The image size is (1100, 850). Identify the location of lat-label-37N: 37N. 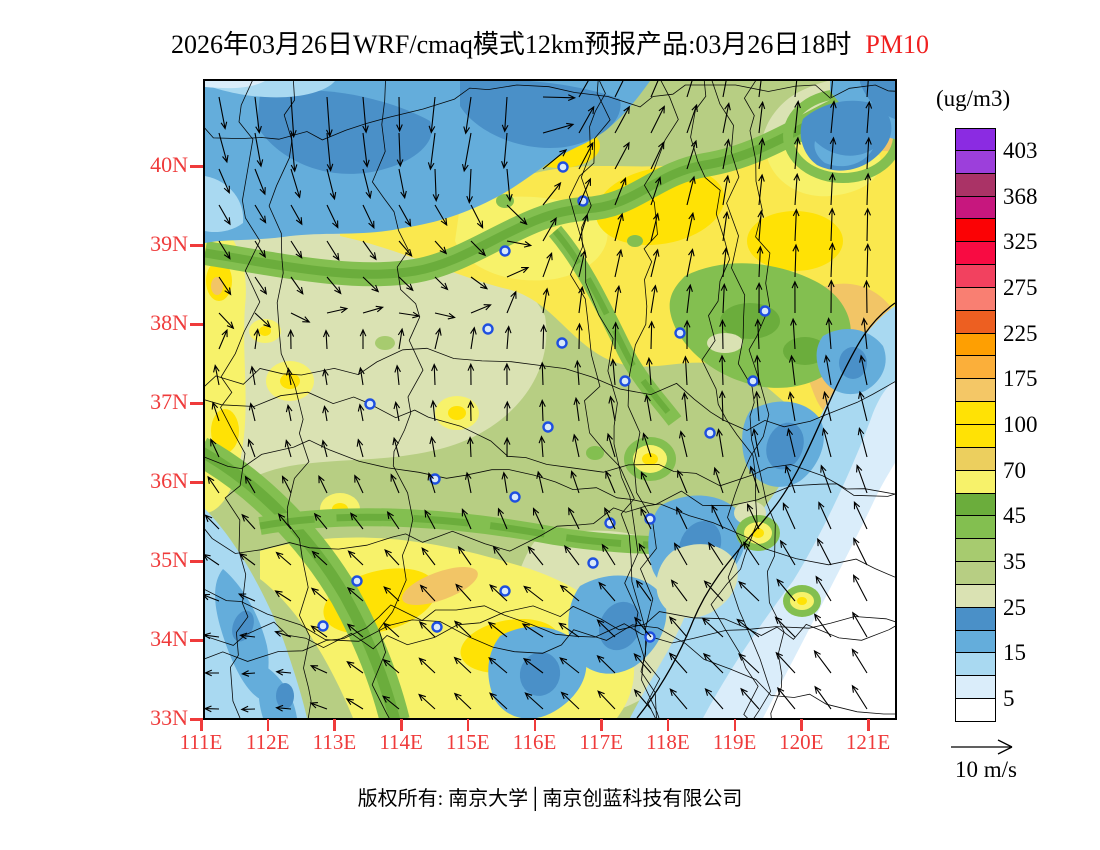
(169, 401).